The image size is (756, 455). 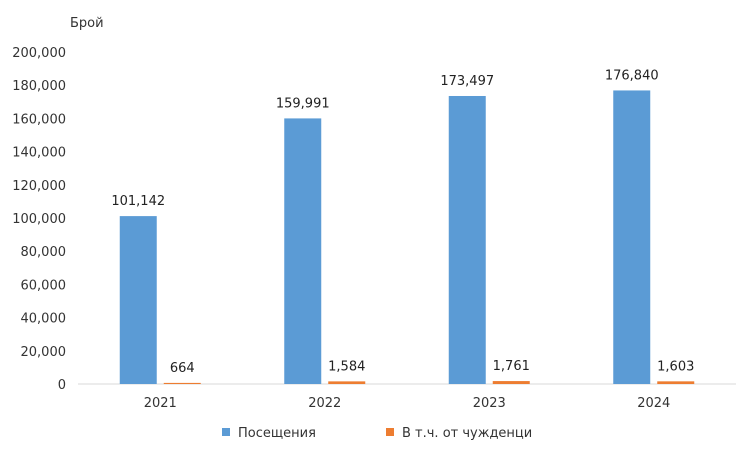 I want to click on y-tick-label: 80,000, so click(x=44, y=252).